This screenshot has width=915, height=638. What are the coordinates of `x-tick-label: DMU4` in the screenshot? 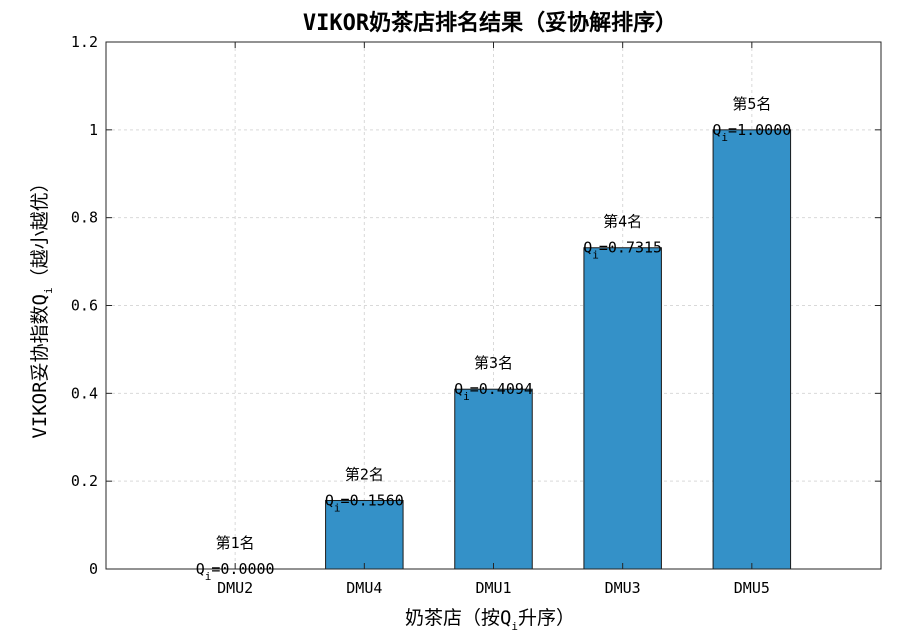 It's located at (364, 588).